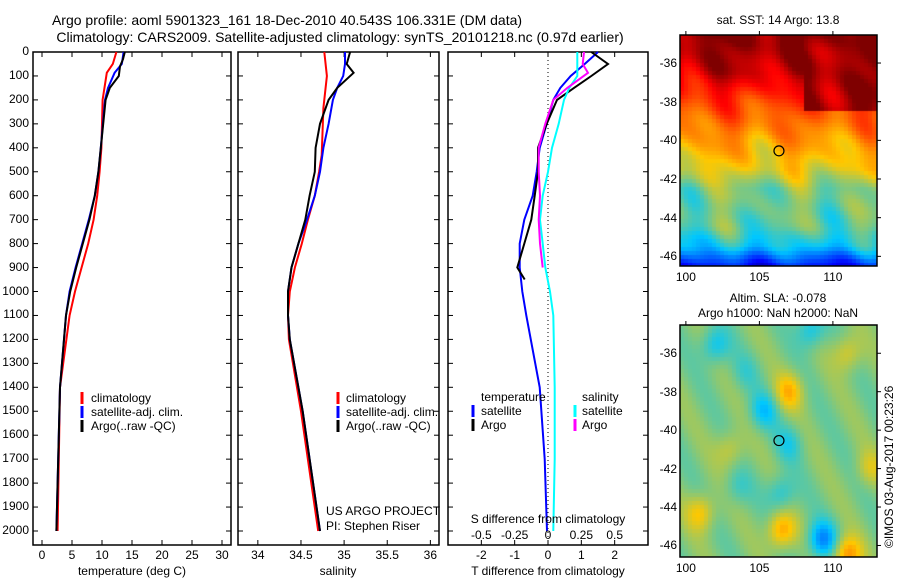  Describe the element at coordinates (18, 218) in the screenshot. I see `depth-tick-label: 700` at that location.